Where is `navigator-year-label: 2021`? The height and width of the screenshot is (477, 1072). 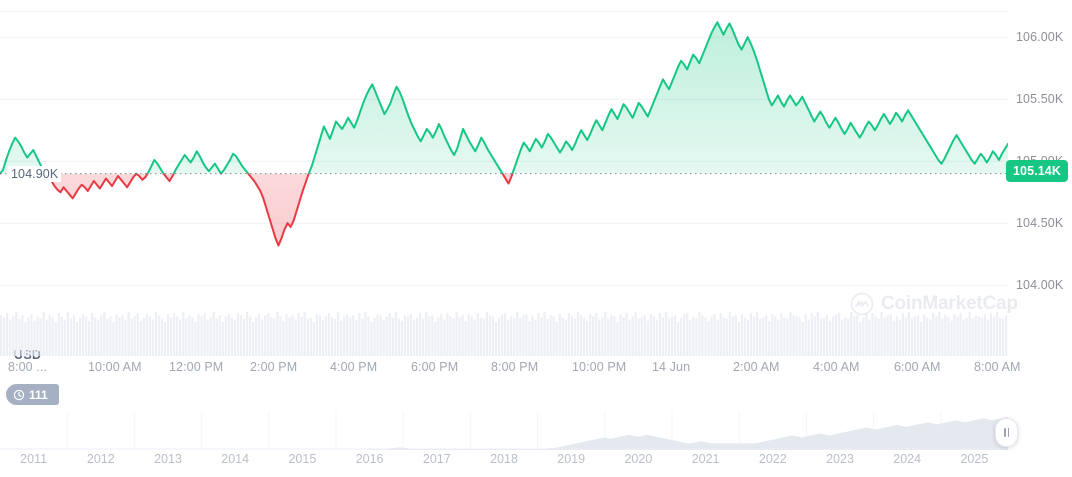 navigator-year-label: 2021 is located at coordinates (705, 459).